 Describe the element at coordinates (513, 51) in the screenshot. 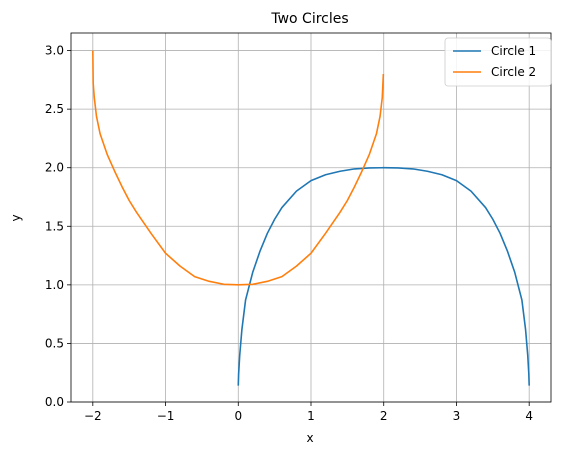

I see `legend-label-circle-1: Circle 1` at that location.